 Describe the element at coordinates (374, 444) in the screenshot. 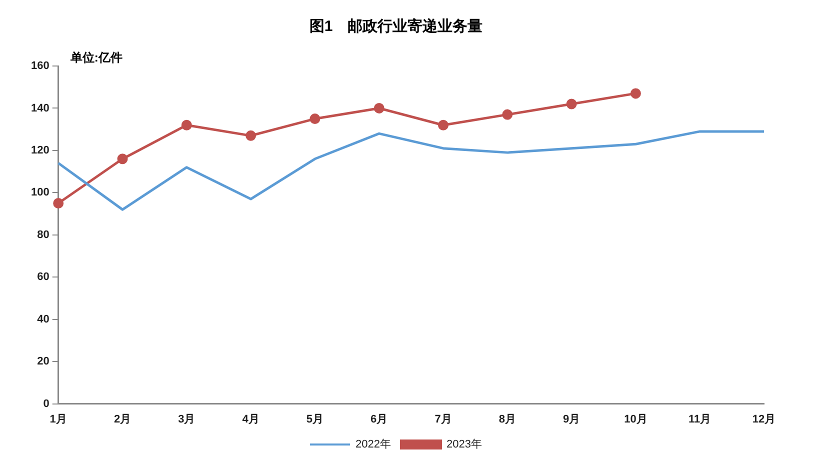

I see `legend-label: 2022年` at that location.